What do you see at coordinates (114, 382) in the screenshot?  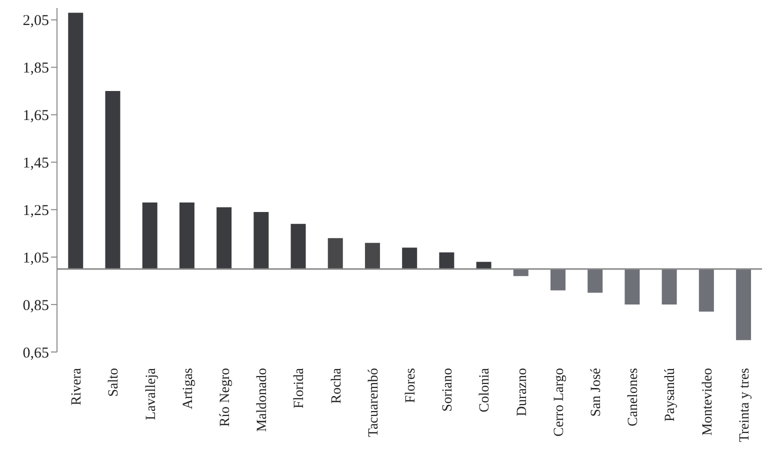 I see `x-tick-label: Salto` at bounding box center [114, 382].